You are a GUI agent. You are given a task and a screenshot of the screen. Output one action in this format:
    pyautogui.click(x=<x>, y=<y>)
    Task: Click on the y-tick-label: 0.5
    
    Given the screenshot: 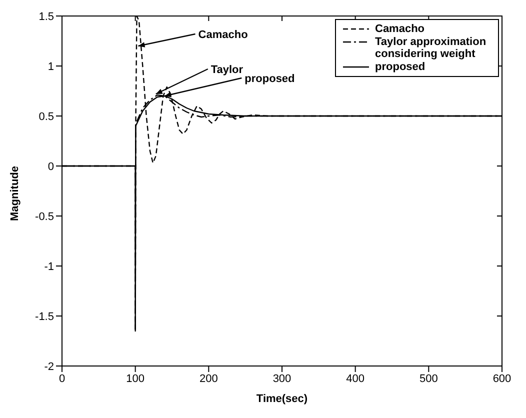 What is the action you would take?
    pyautogui.click(x=46, y=116)
    